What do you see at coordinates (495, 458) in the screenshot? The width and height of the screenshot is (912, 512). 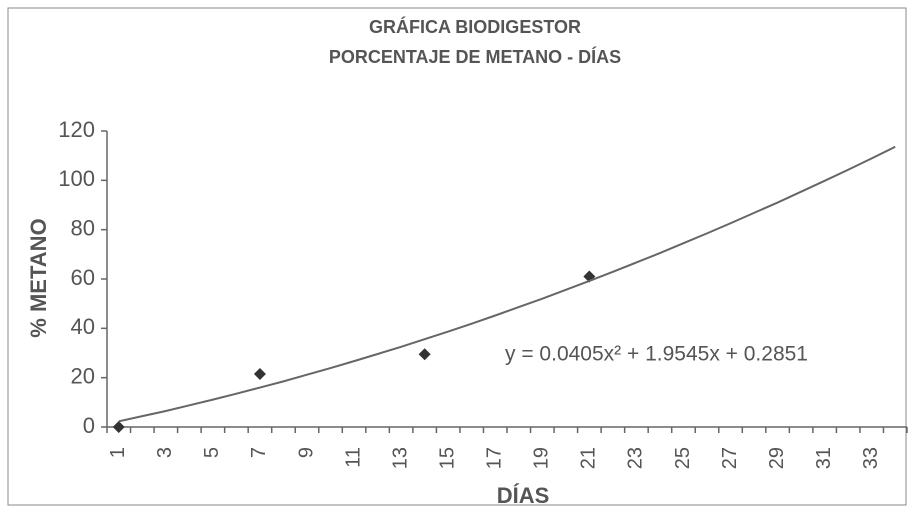 I see `x-tick-label: 17` at bounding box center [495, 458].